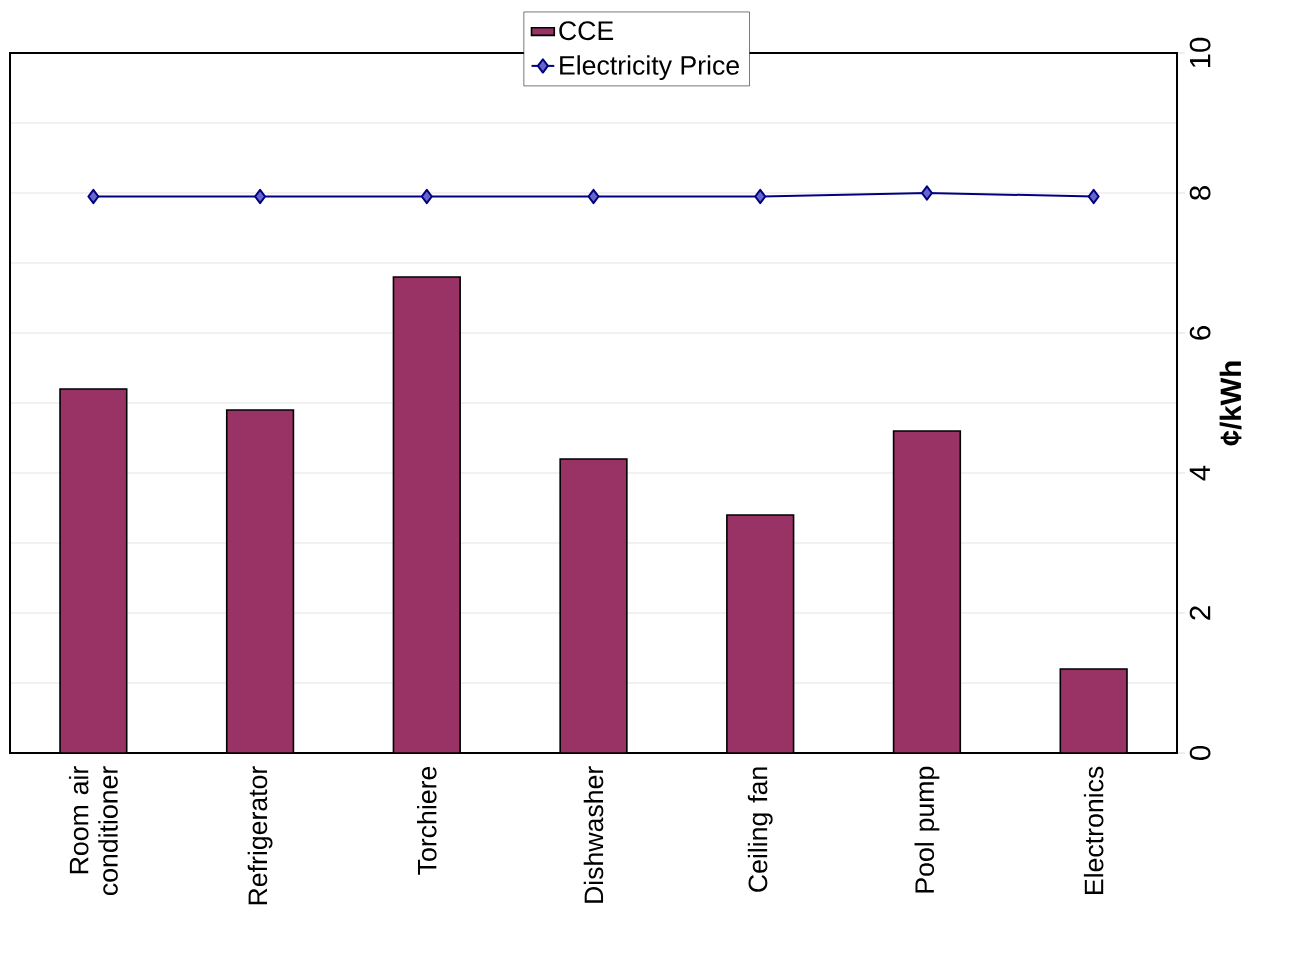 The image size is (1301, 955). I want to click on legend-label: CCE, so click(586, 31).